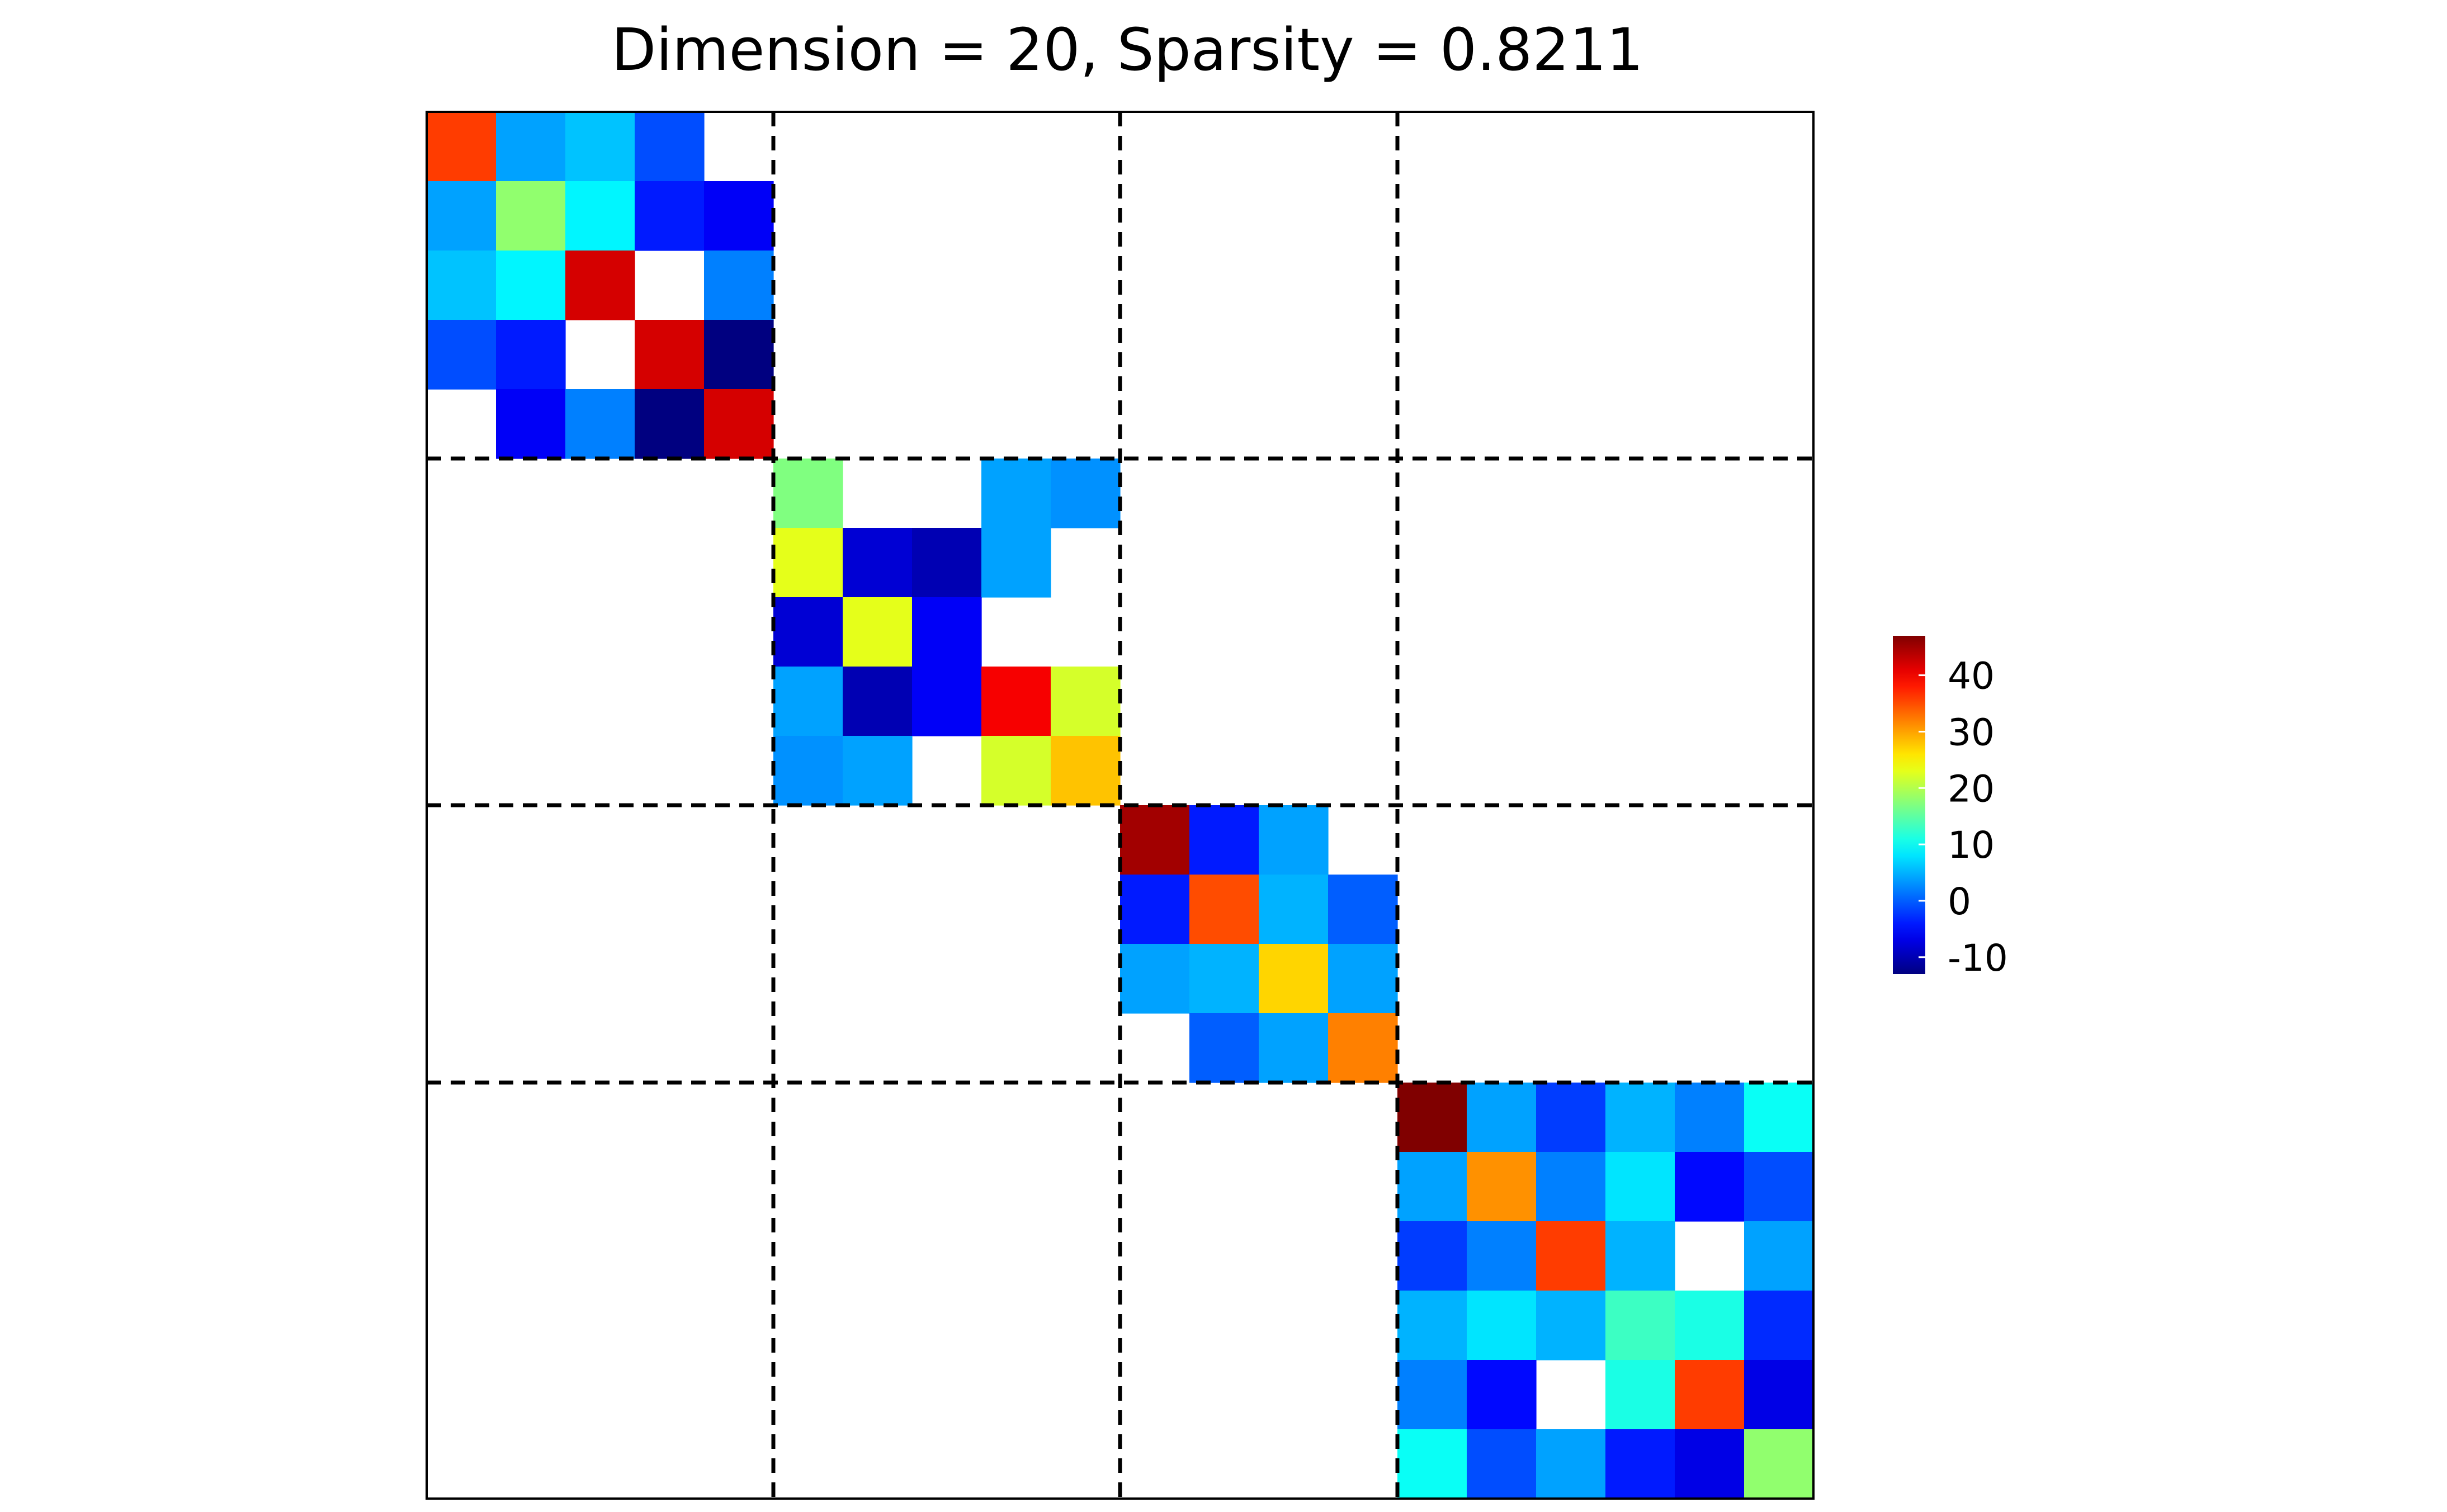 The width and height of the screenshot is (2447, 1512). Describe the element at coordinates (1960, 901) in the screenshot. I see `colorbar-tick-label: 0` at that location.